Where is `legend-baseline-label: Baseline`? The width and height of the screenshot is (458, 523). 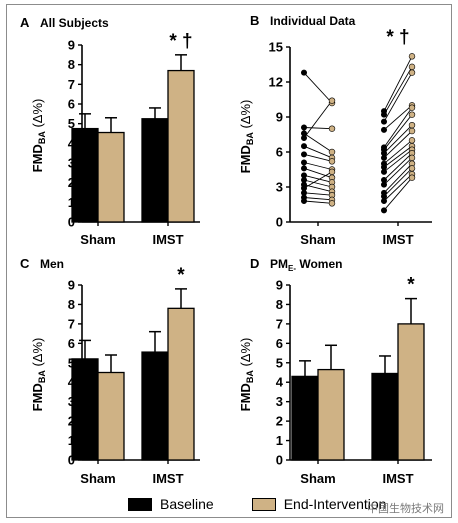
legend-baseline-label: Baseline is located at coordinates (187, 504).